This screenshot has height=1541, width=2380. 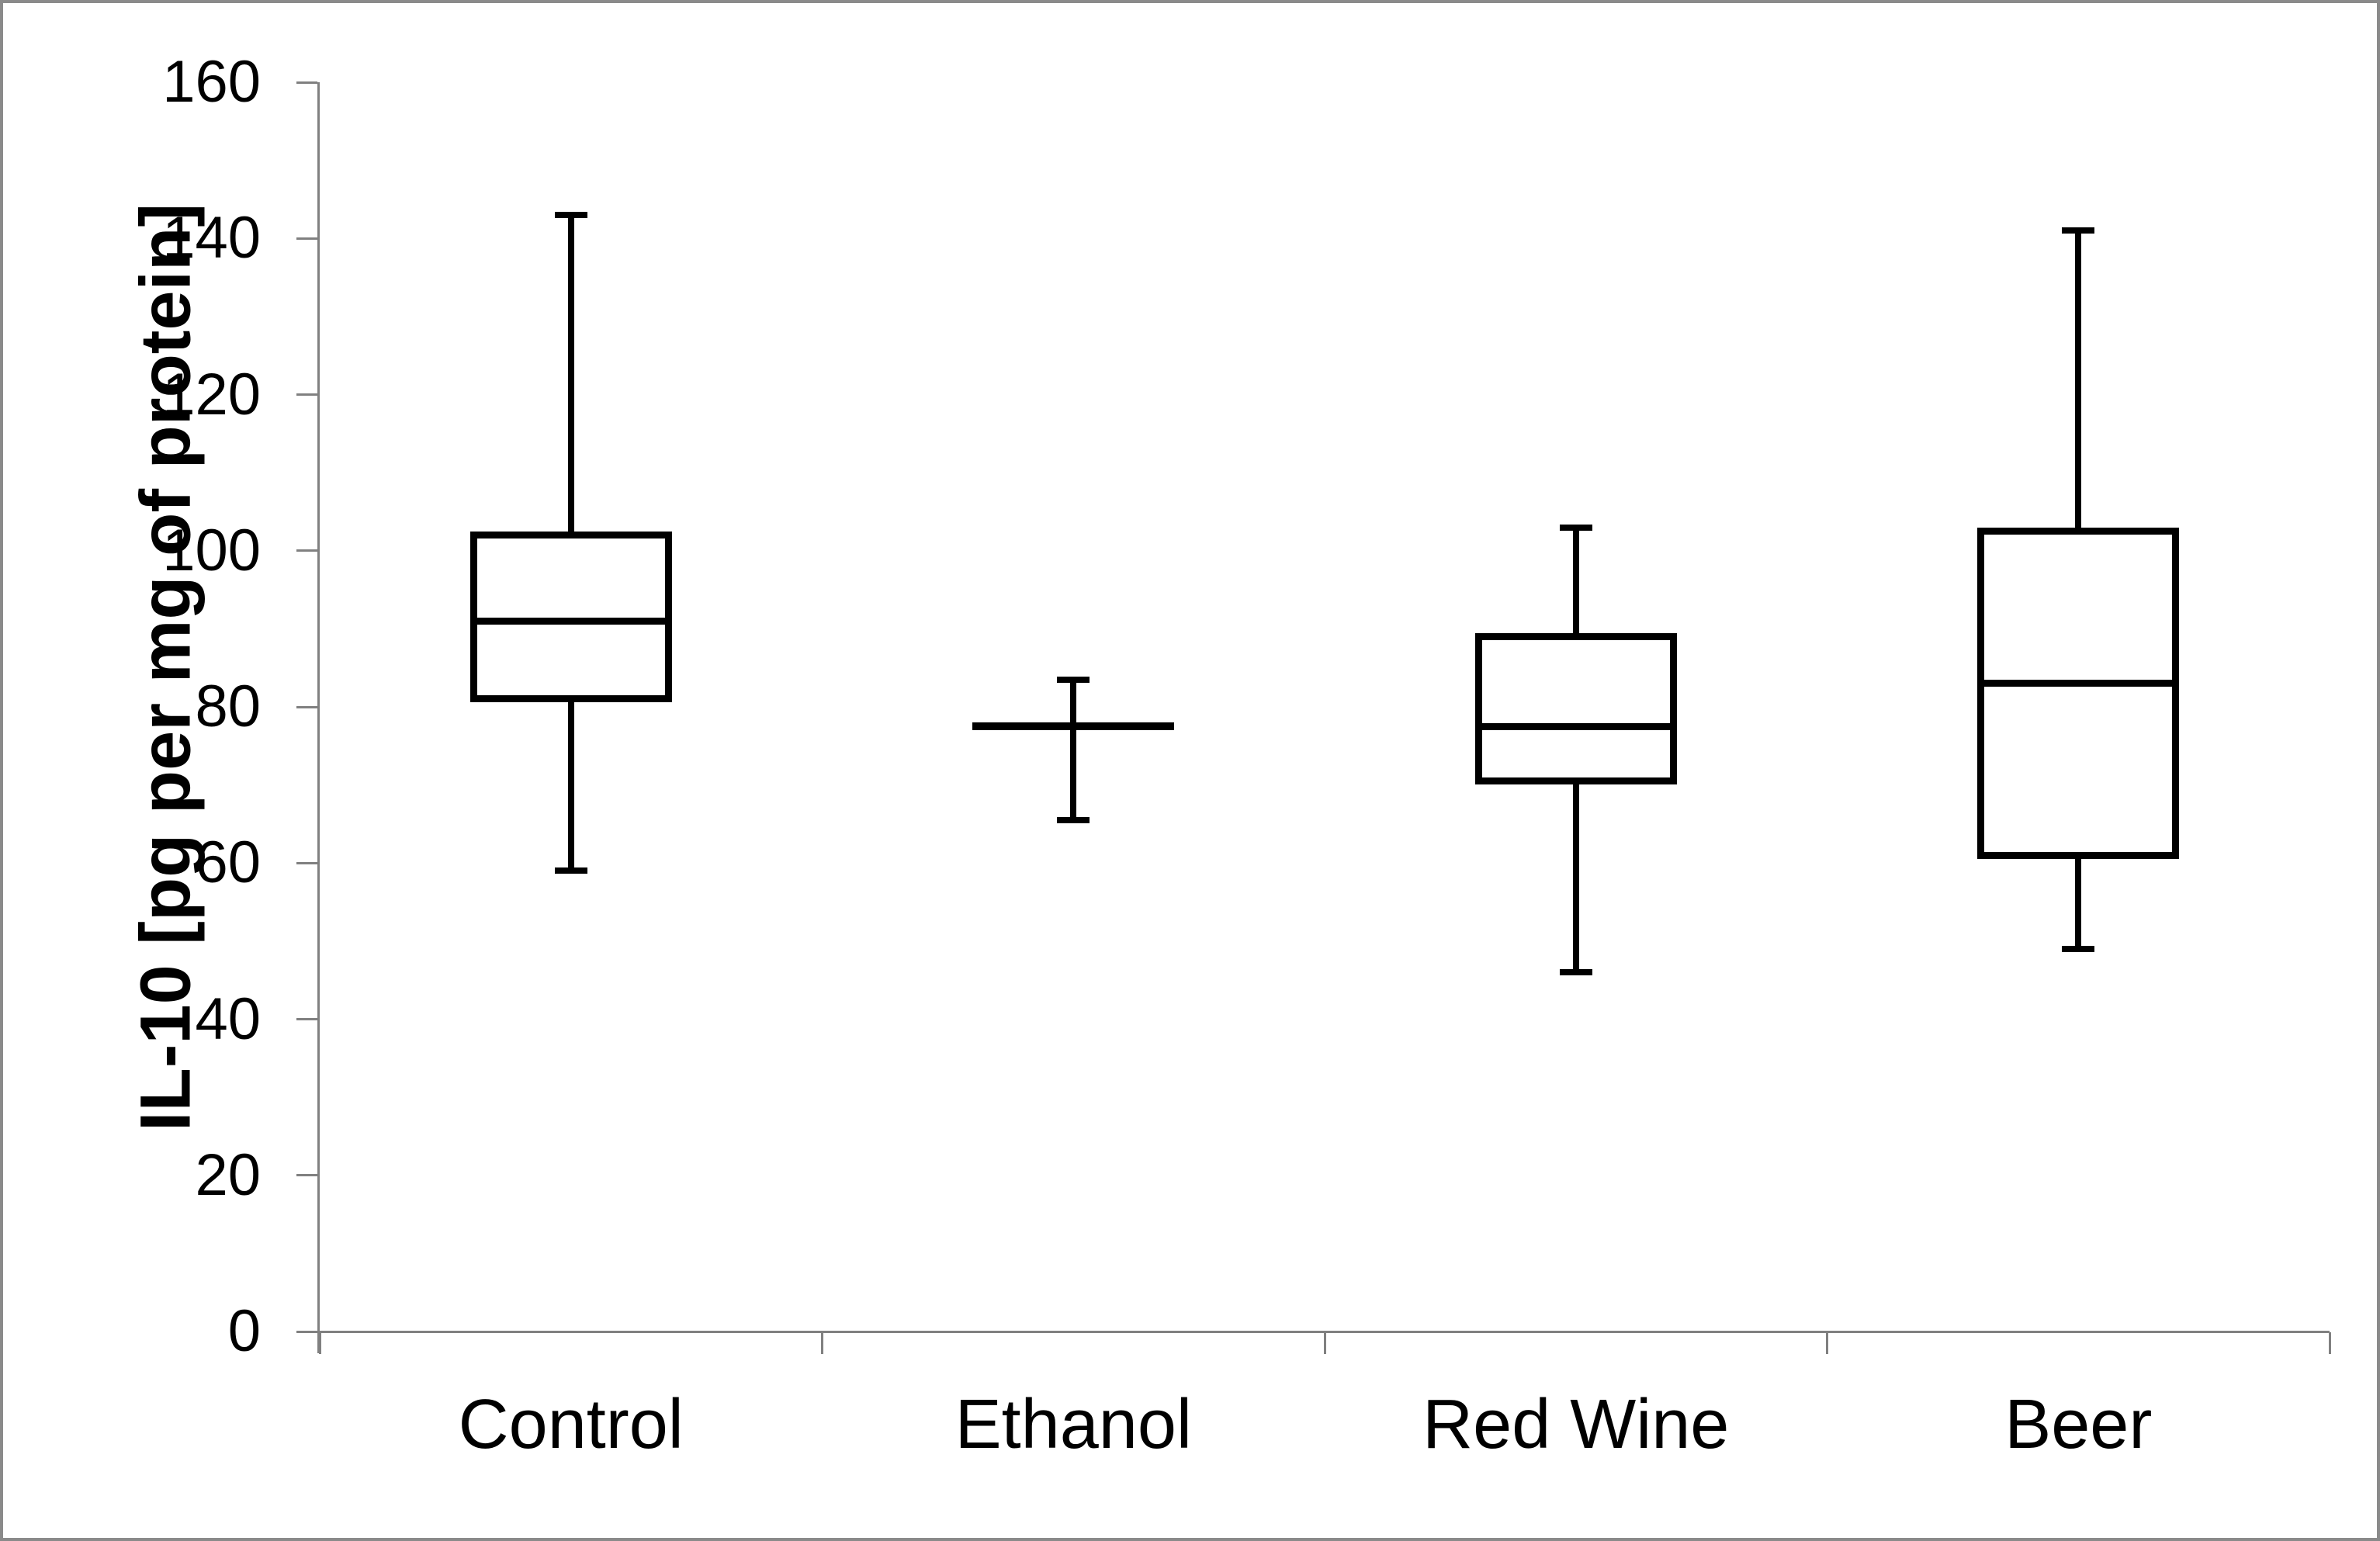 I want to click on category-label-beer: Beer, so click(x=2078, y=1424).